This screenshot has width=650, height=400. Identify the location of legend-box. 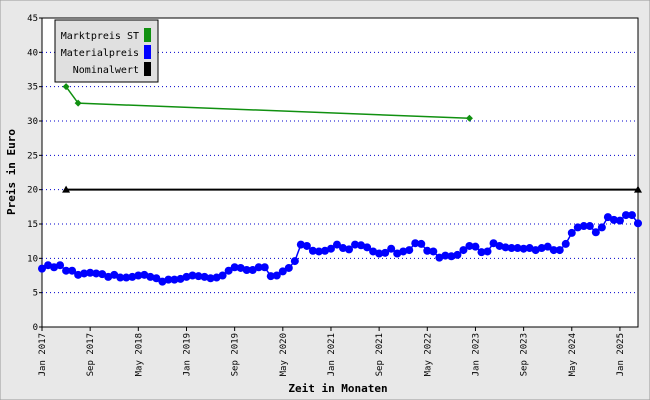
(106, 51).